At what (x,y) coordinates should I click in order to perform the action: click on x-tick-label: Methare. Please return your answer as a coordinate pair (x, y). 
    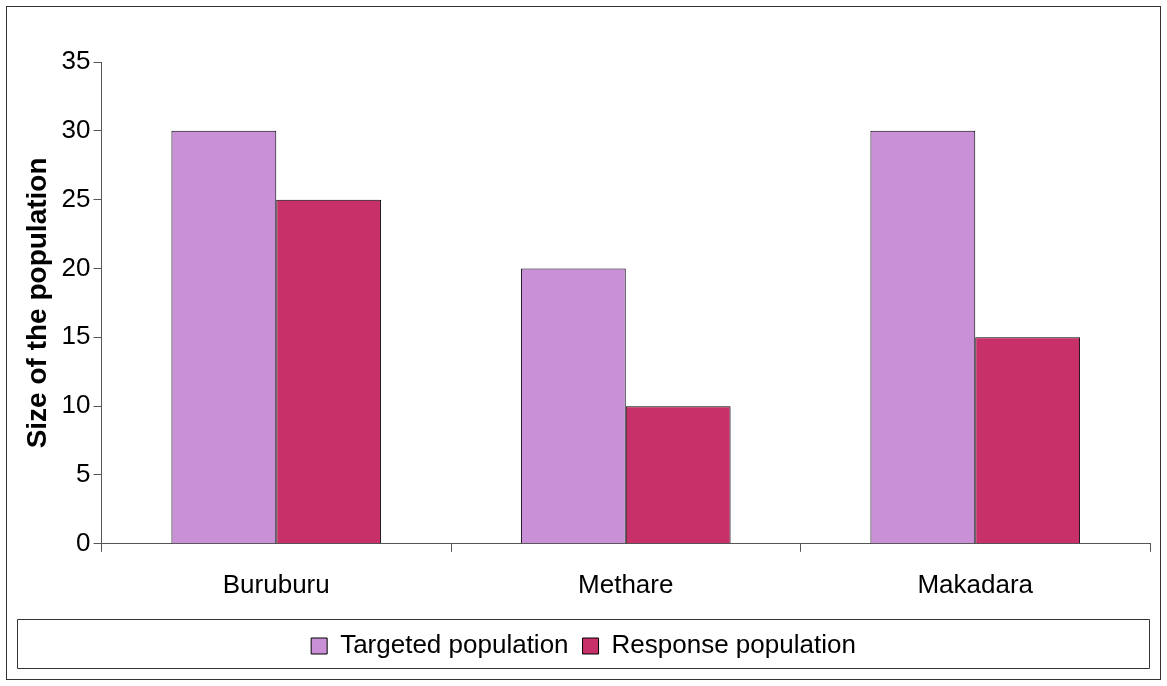
    Looking at the image, I should click on (626, 583).